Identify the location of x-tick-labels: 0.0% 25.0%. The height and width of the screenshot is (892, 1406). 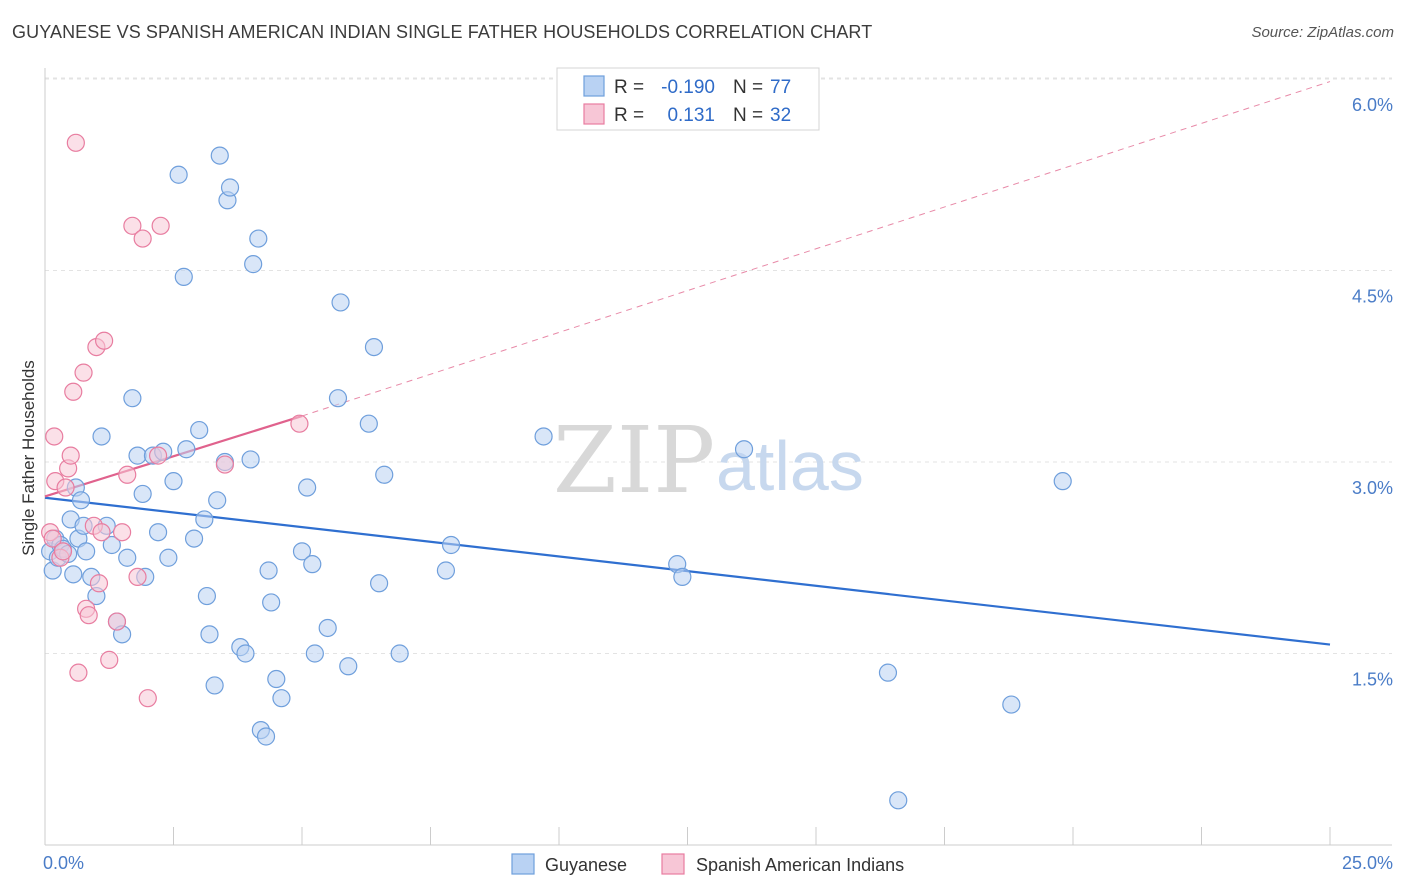
(718, 863).